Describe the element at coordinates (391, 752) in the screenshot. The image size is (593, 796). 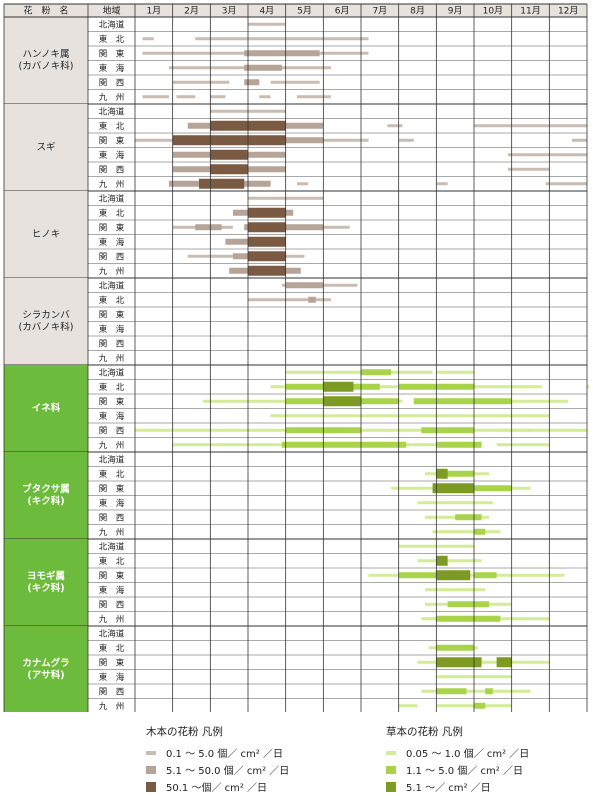
I see `herb-light-swatch` at that location.